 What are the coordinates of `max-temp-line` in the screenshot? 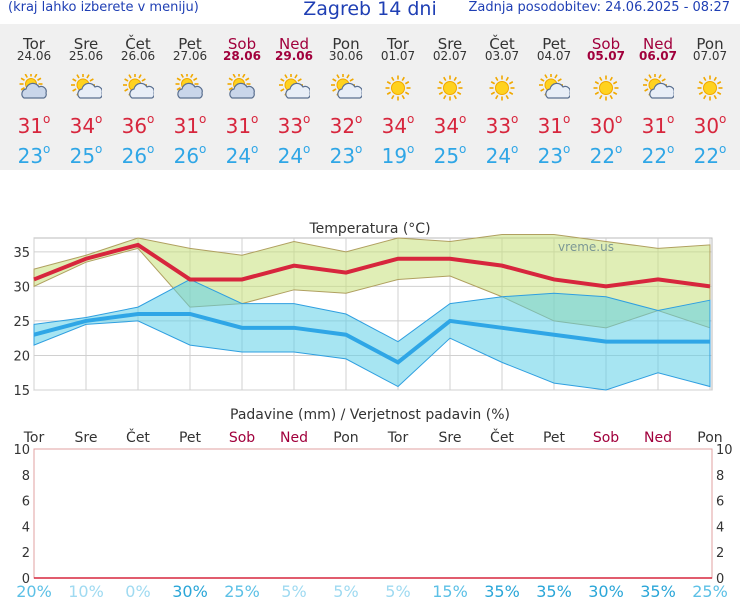 It's located at (372, 265).